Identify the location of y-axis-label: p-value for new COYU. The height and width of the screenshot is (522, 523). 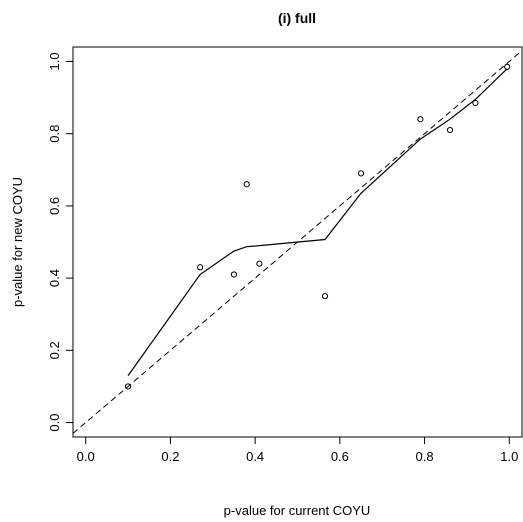
(17, 242).